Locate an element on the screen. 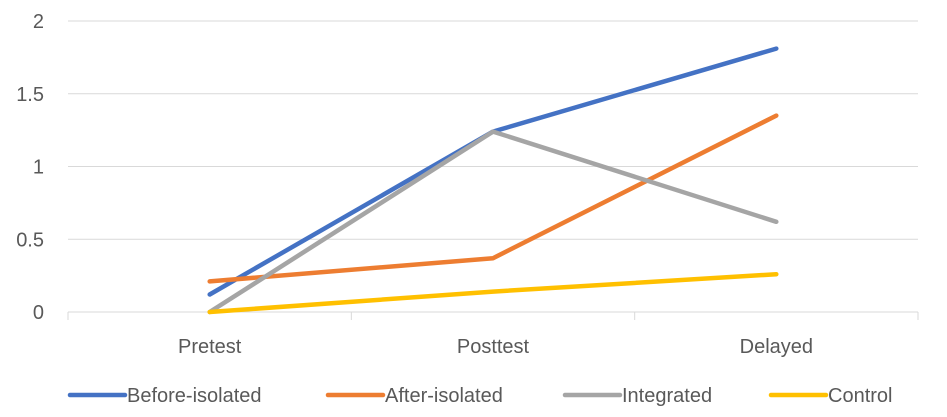 The image size is (947, 417). legend-label: After-isolated is located at coordinates (444, 396).